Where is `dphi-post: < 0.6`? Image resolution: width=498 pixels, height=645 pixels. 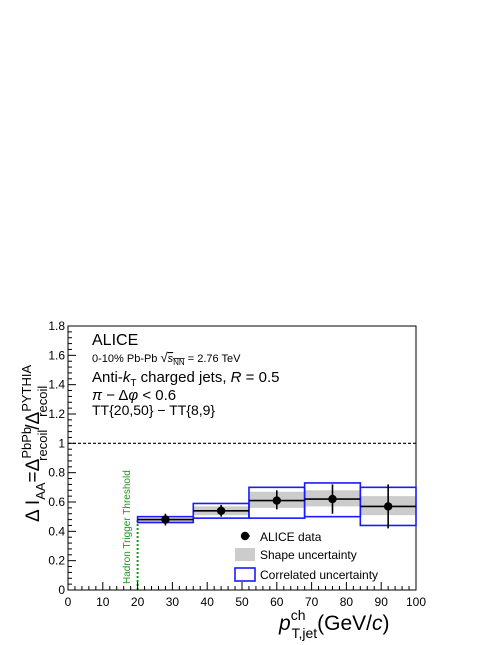
dphi-post: < 0.6 is located at coordinates (157, 395).